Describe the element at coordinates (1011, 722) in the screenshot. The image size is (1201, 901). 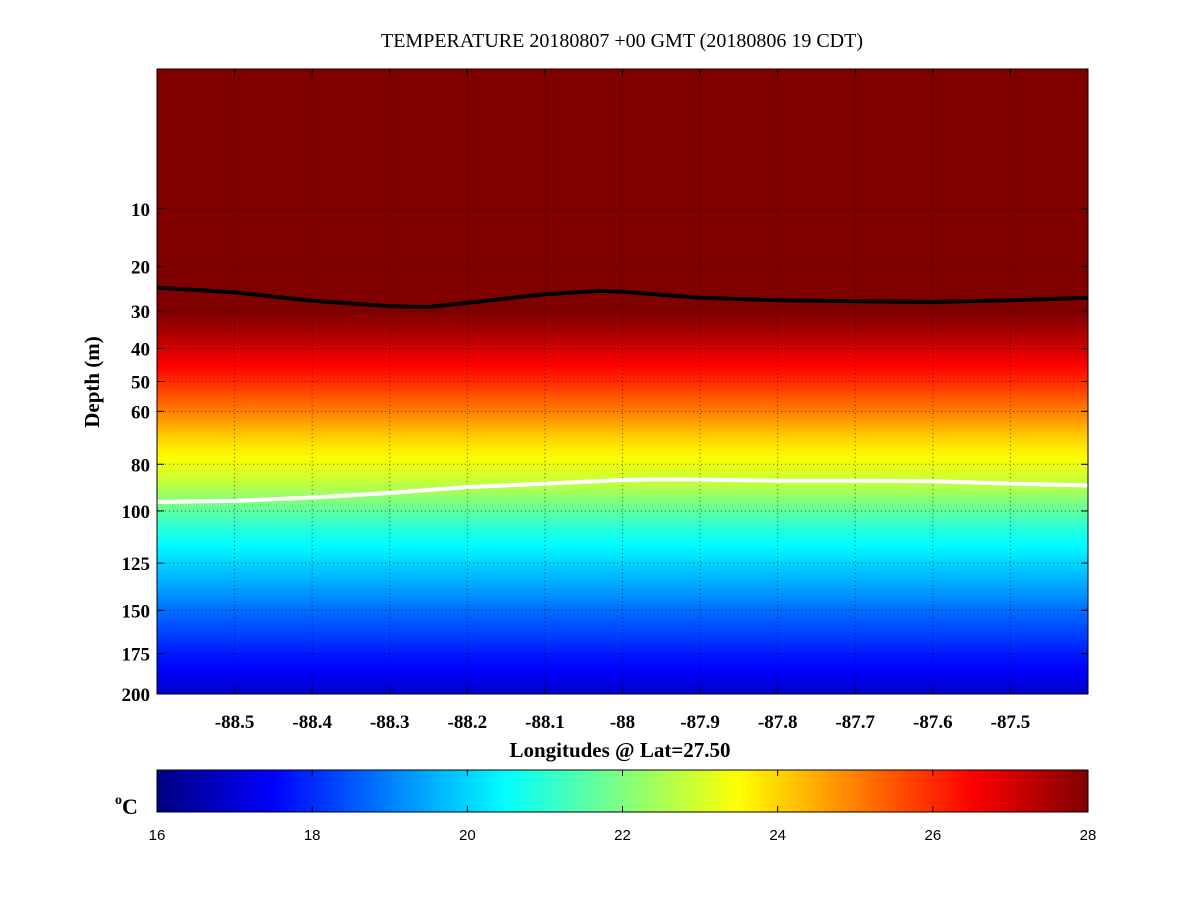
I see `x-tick-label: -87.5` at that location.